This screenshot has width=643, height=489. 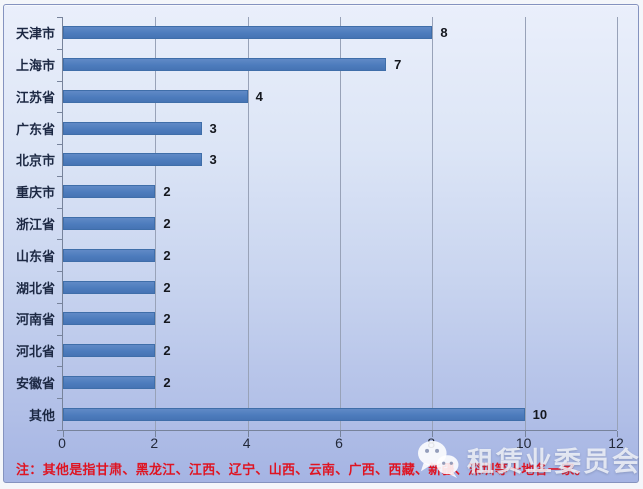 What do you see at coordinates (35, 34) in the screenshot?
I see `category-label: 天津市` at bounding box center [35, 34].